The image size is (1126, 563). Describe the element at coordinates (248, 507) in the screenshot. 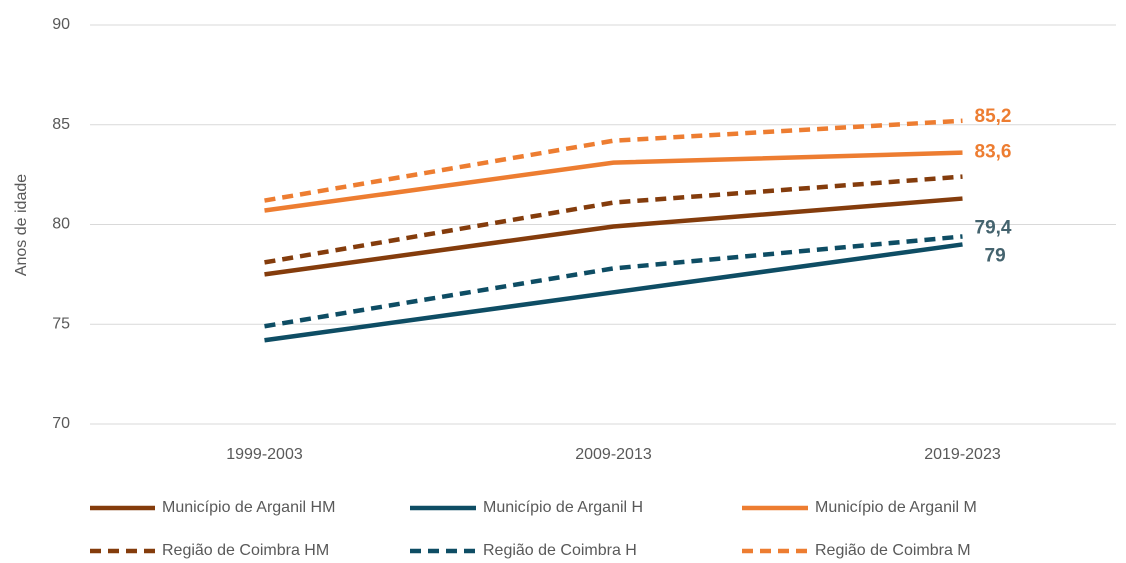

I see `legend-label: Município de Arganil HM` at that location.